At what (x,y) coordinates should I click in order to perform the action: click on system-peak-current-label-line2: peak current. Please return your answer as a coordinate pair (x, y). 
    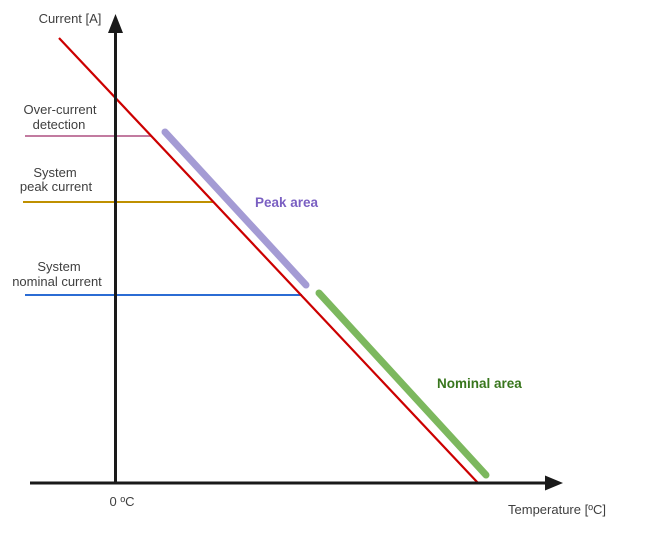
    Looking at the image, I should click on (56, 186).